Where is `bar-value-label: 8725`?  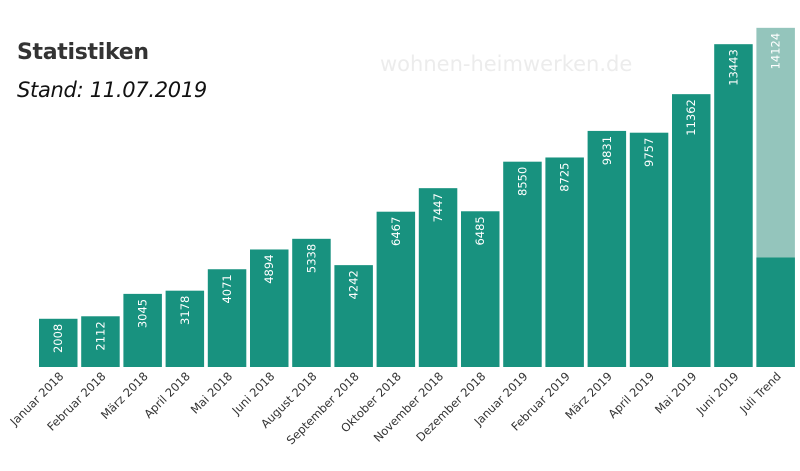 bar-value-label: 8725 is located at coordinates (565, 176).